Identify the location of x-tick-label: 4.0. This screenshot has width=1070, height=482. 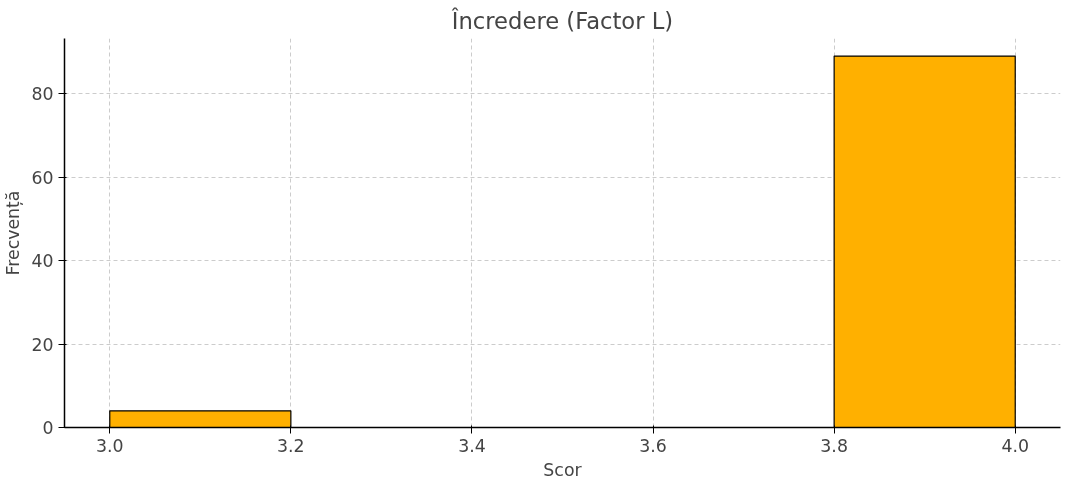
(1015, 445).